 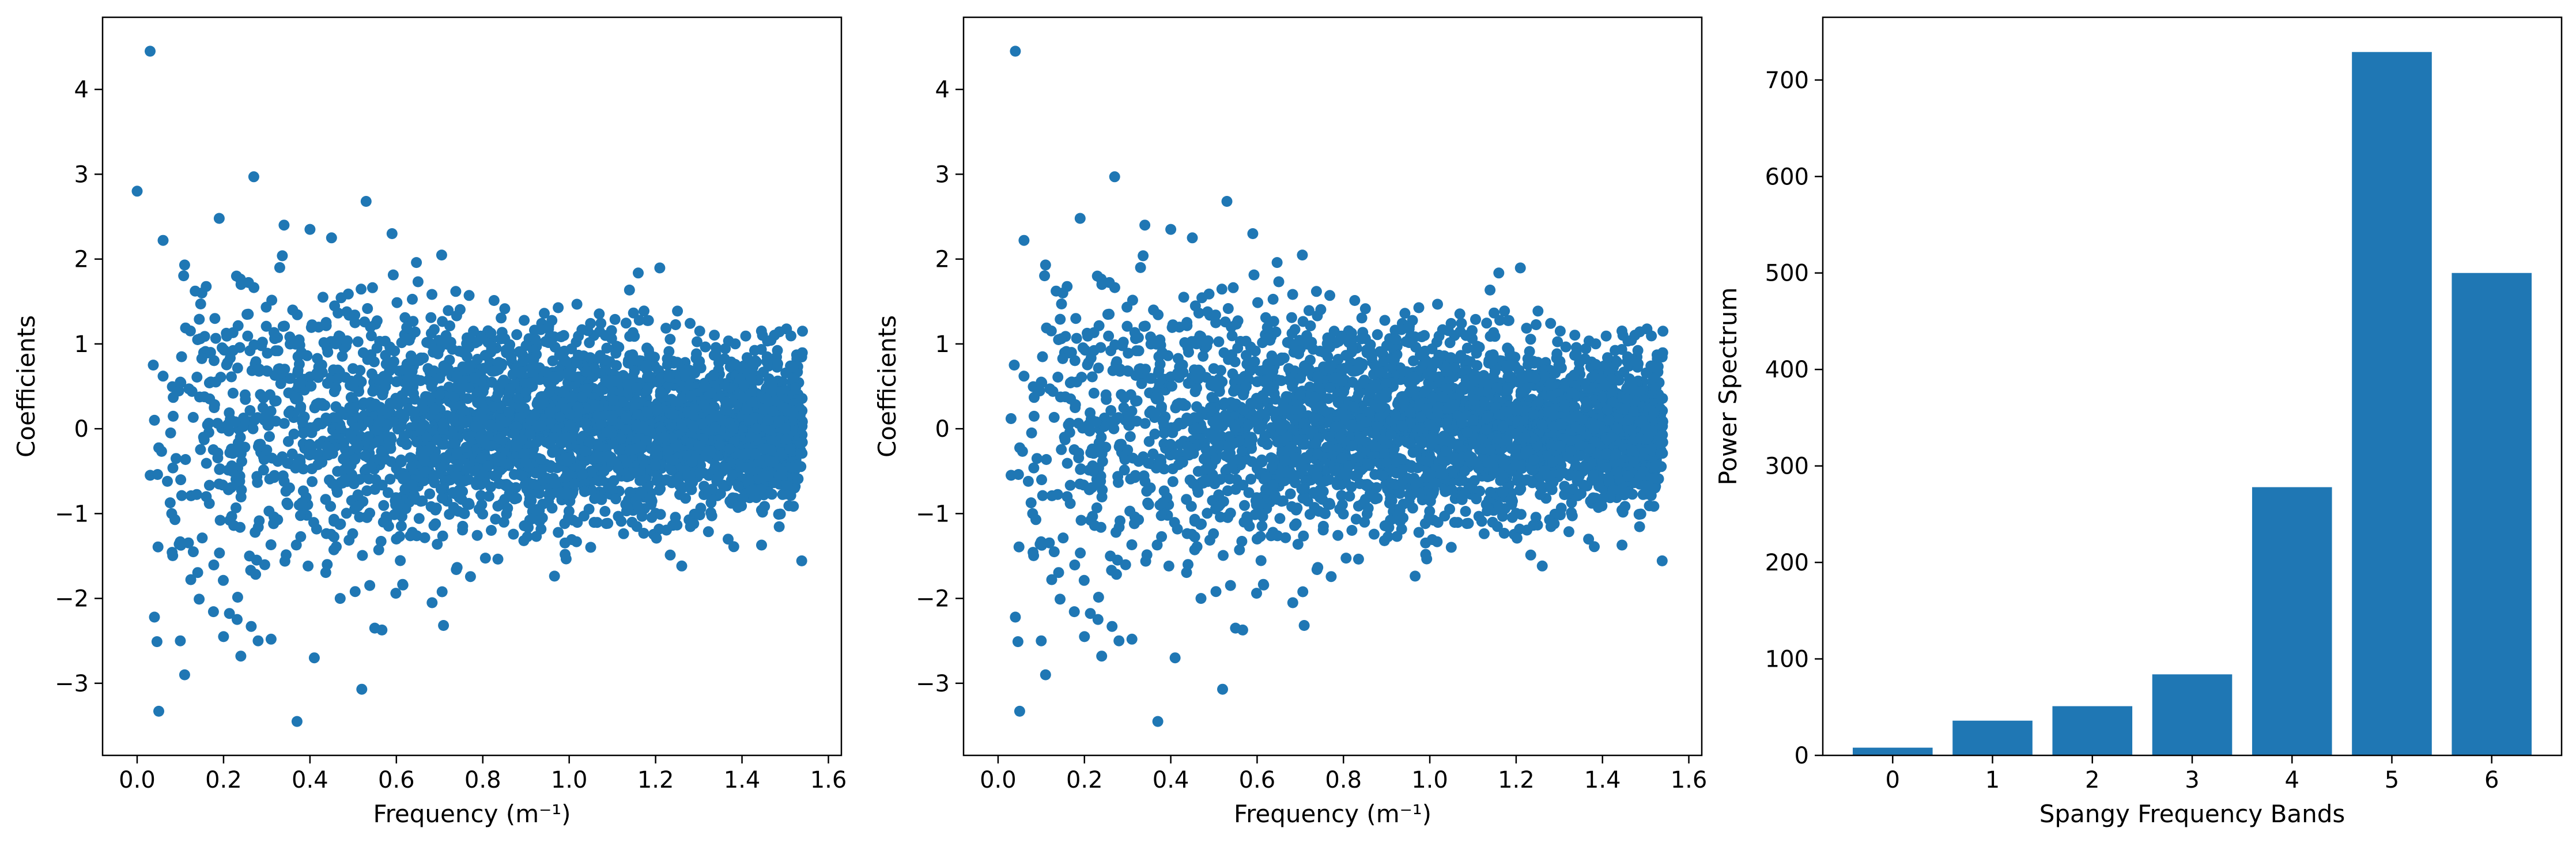 I want to click on x-tick-label: 0.6, so click(x=396, y=780).